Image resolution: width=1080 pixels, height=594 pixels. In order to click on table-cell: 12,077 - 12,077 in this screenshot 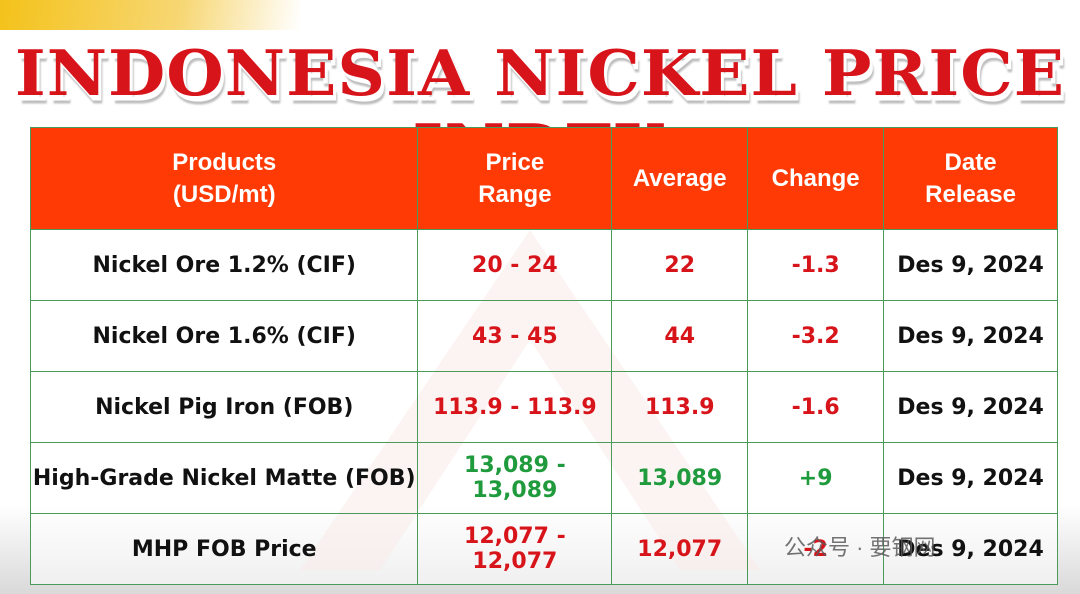, I will do `click(515, 549)`.